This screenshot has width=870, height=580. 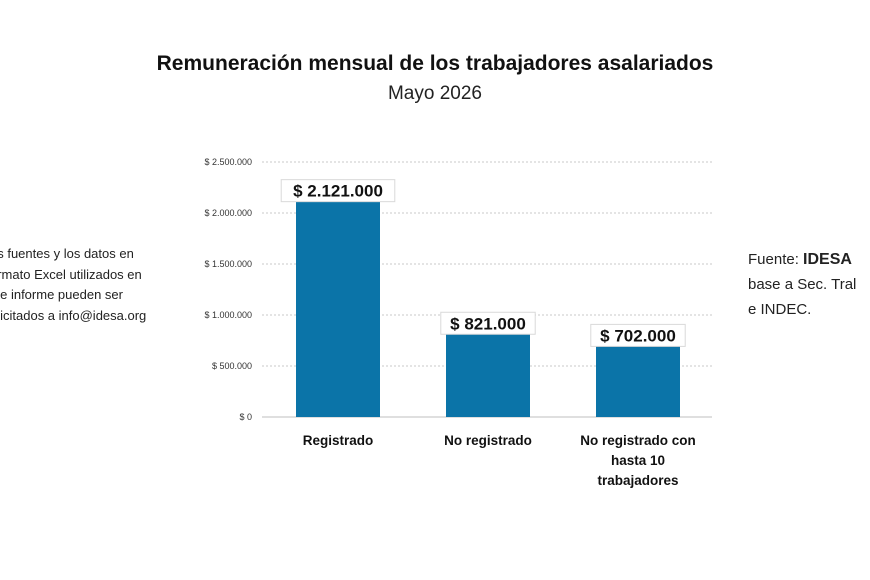 What do you see at coordinates (228, 162) in the screenshot?
I see `y-tick-label: $ 2.500.000` at bounding box center [228, 162].